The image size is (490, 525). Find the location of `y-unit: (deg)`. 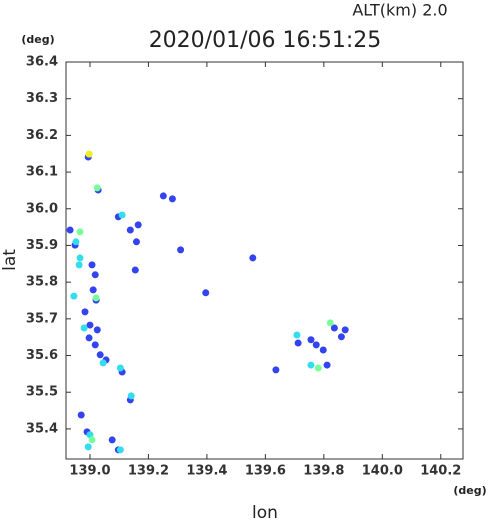

y-unit: (deg) is located at coordinates (37, 39).